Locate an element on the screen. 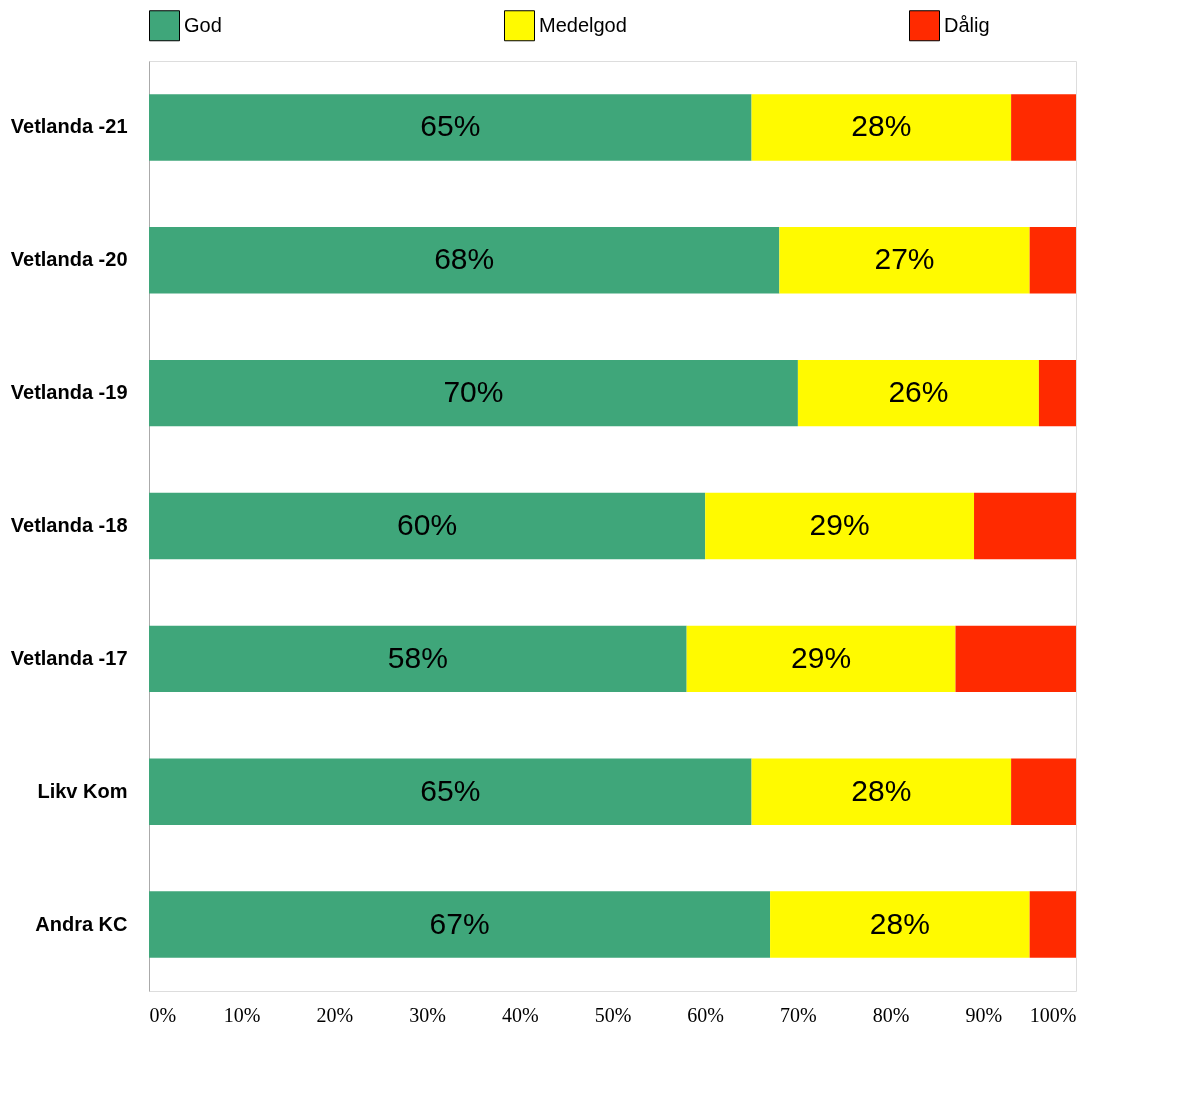  y-tick-label: Vetlanda -19 is located at coordinates (69, 392).